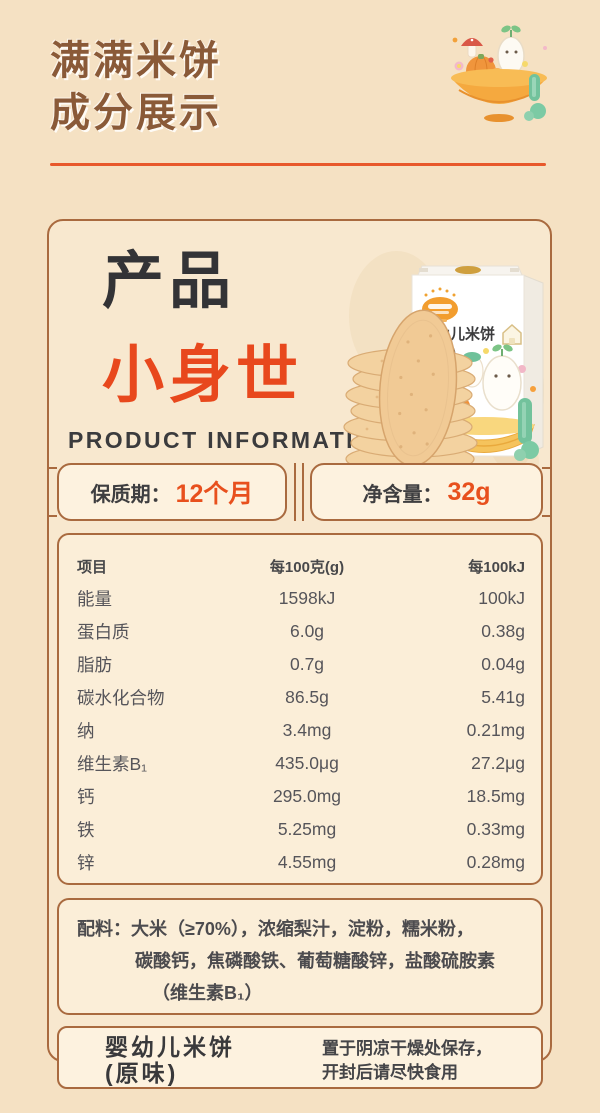  I want to click on footer-storage-line2: 开封后请尽快食用, so click(390, 1072).